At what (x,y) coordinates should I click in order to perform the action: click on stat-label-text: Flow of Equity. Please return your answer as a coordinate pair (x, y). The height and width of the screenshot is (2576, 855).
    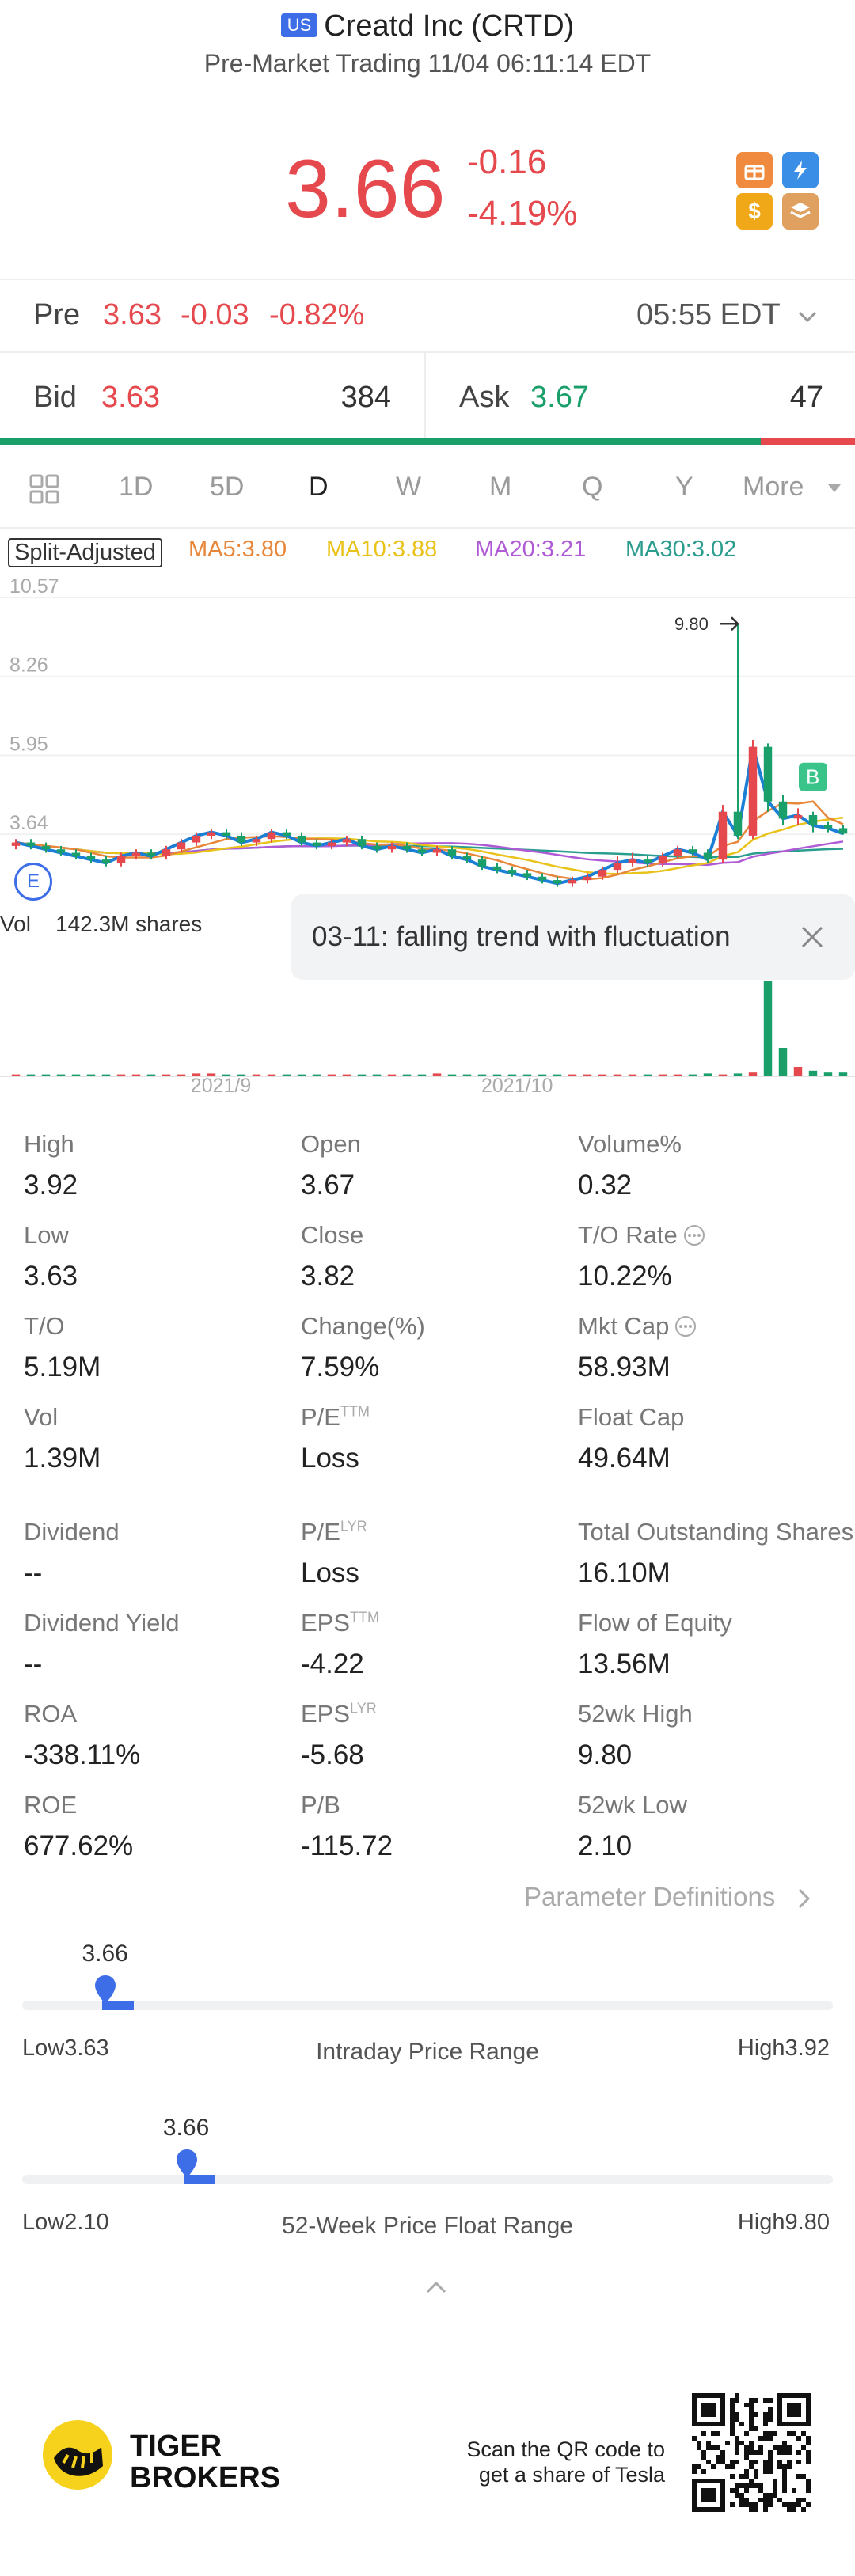
    Looking at the image, I should click on (655, 1623).